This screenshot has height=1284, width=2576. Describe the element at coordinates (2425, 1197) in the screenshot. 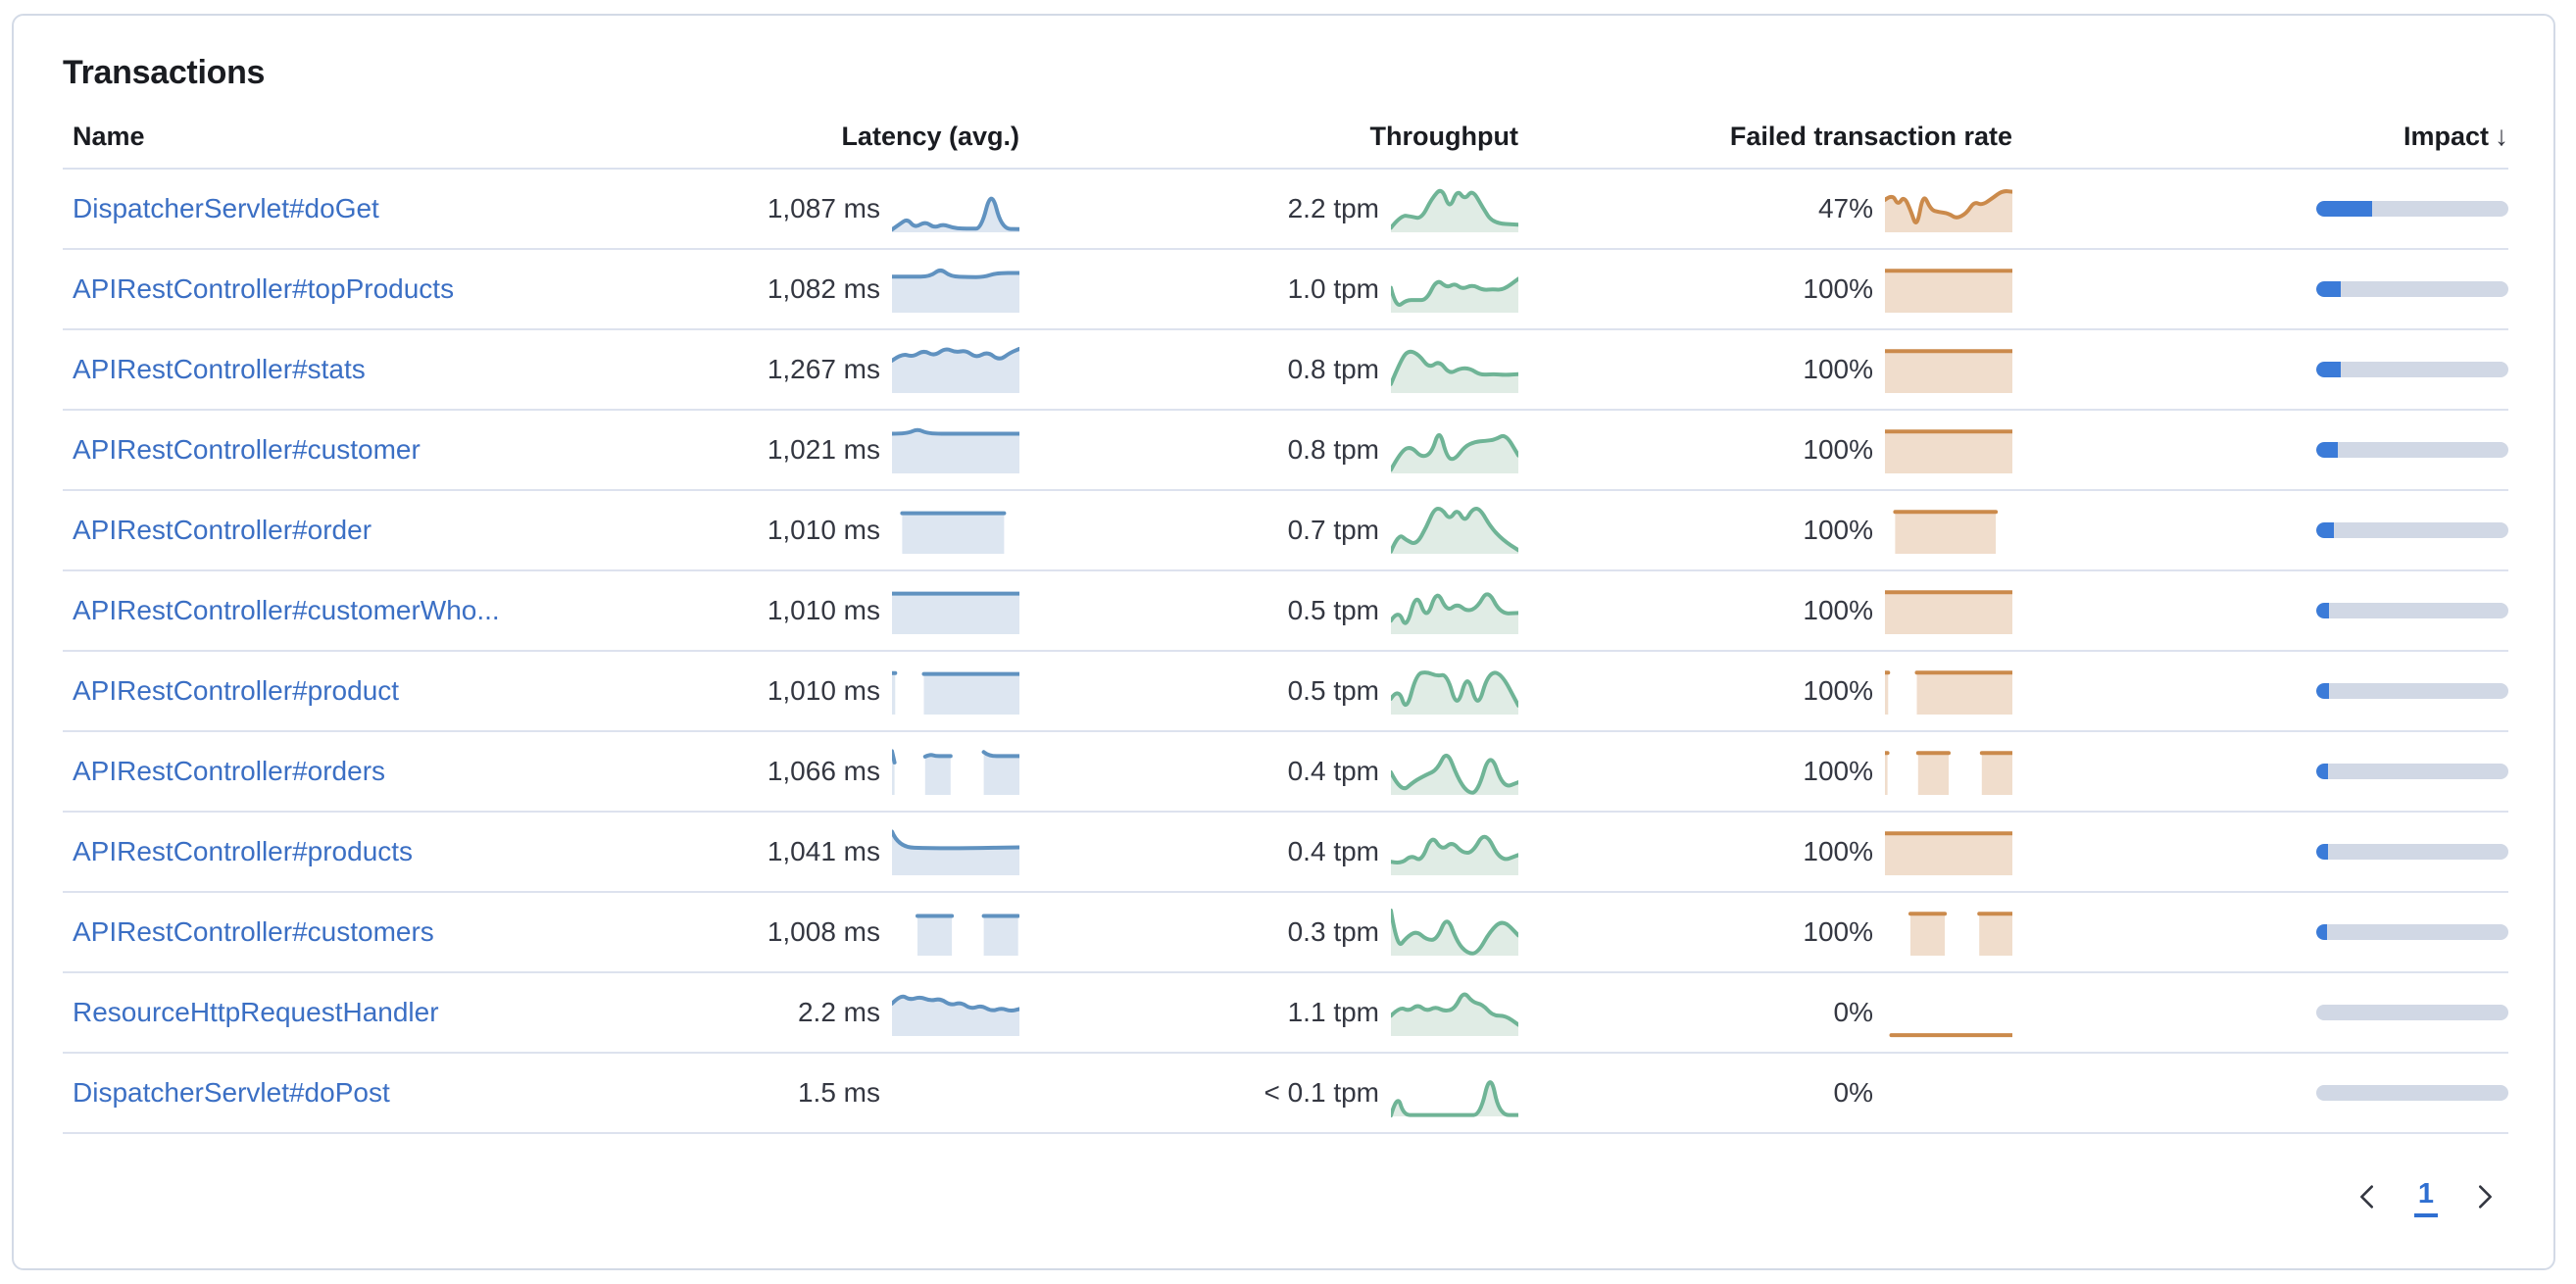

I see `page-1-button: 1` at that location.